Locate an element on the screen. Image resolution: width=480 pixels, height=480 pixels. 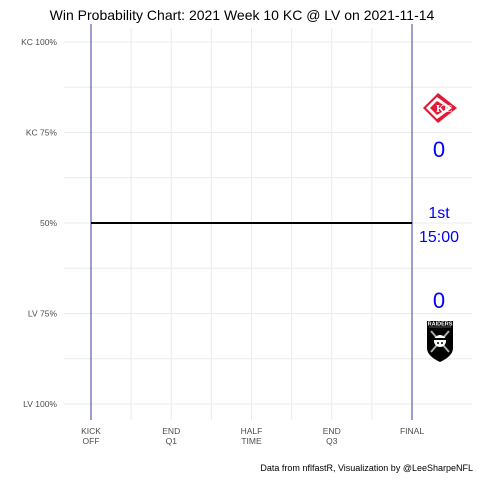
home-score: 0 is located at coordinates (439, 149).